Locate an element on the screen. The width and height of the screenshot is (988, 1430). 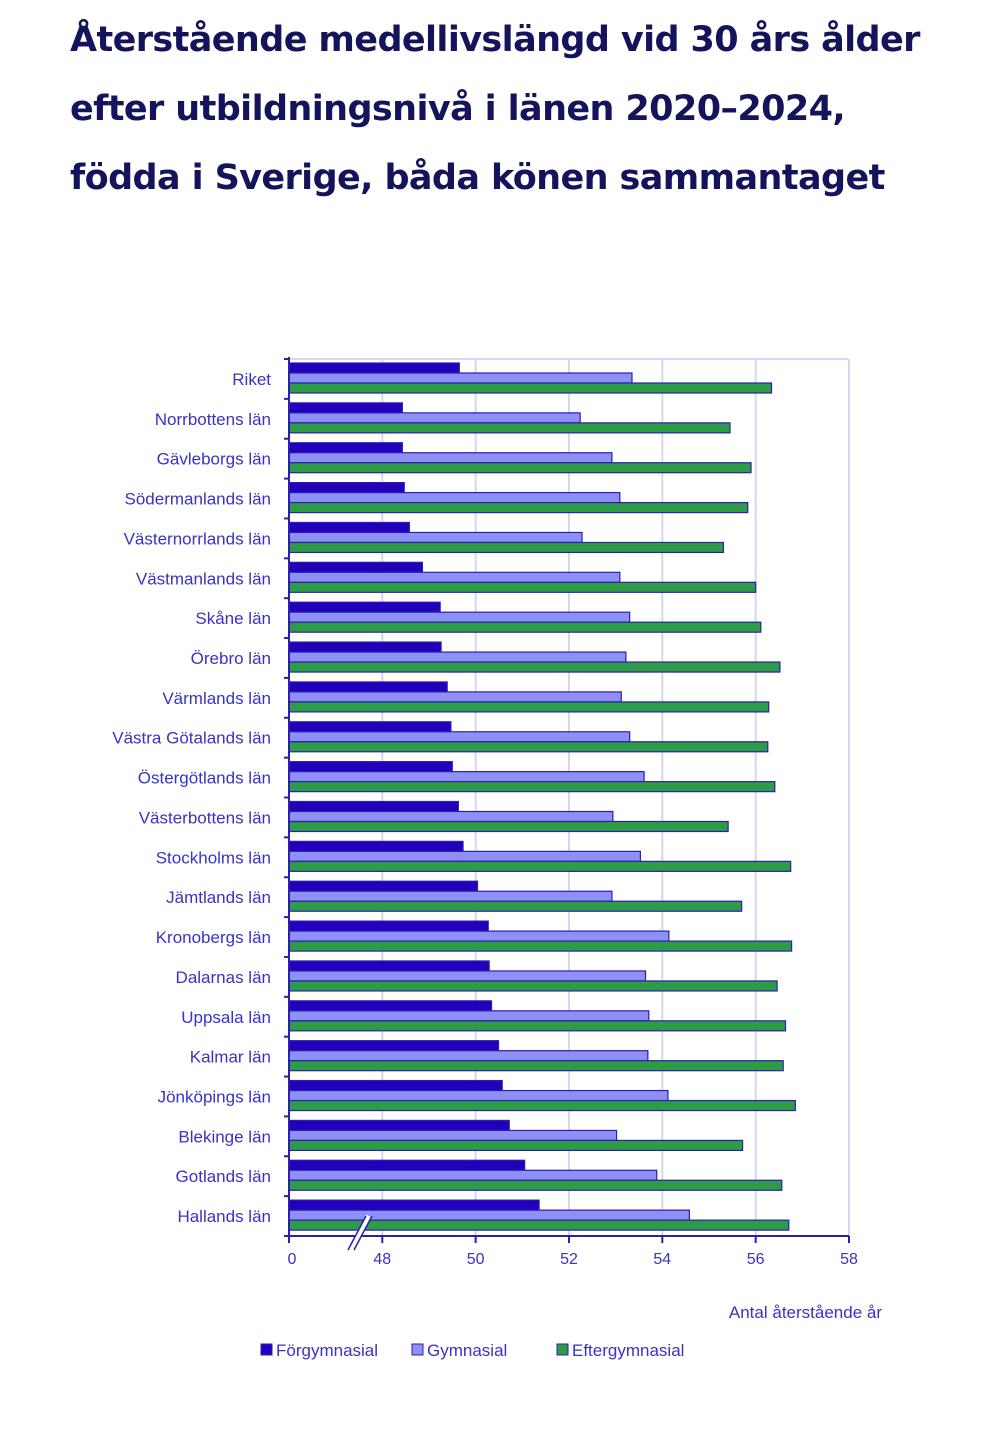
x-tick-label: 54 is located at coordinates (662, 1259).